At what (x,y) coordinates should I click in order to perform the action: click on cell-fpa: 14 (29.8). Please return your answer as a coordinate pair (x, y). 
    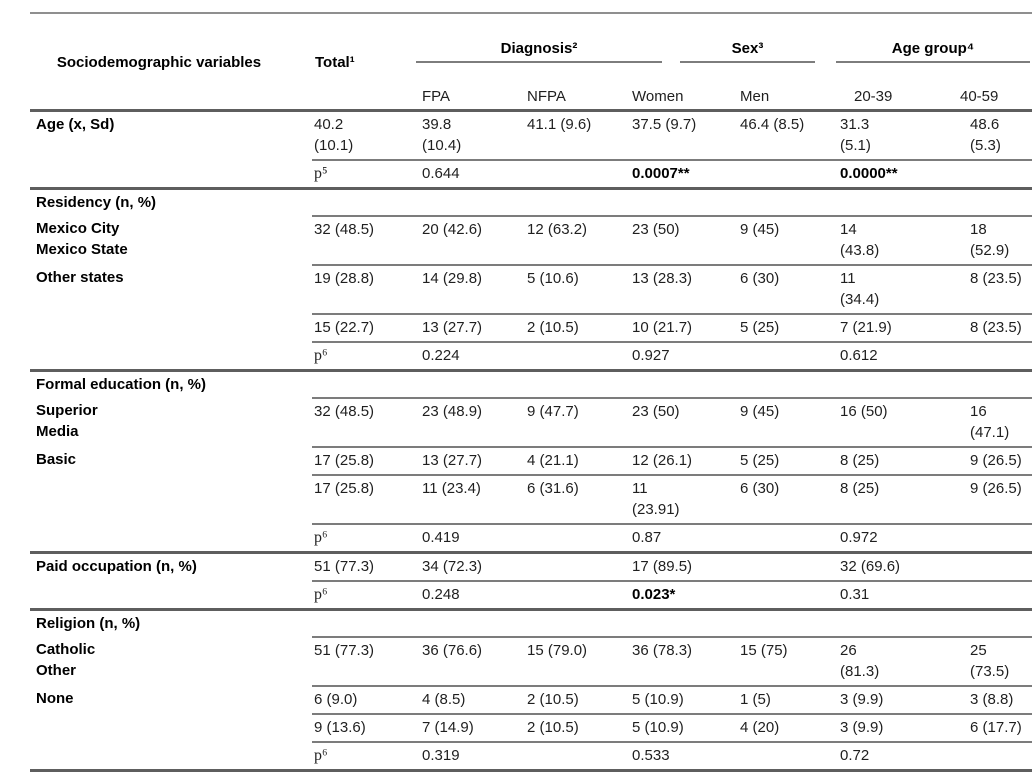
    Looking at the image, I should click on (472, 290).